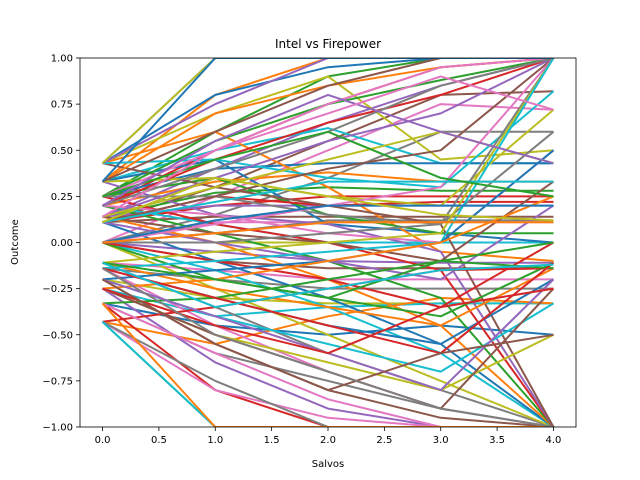  I want to click on x-tick-label: 3.0, so click(441, 440).